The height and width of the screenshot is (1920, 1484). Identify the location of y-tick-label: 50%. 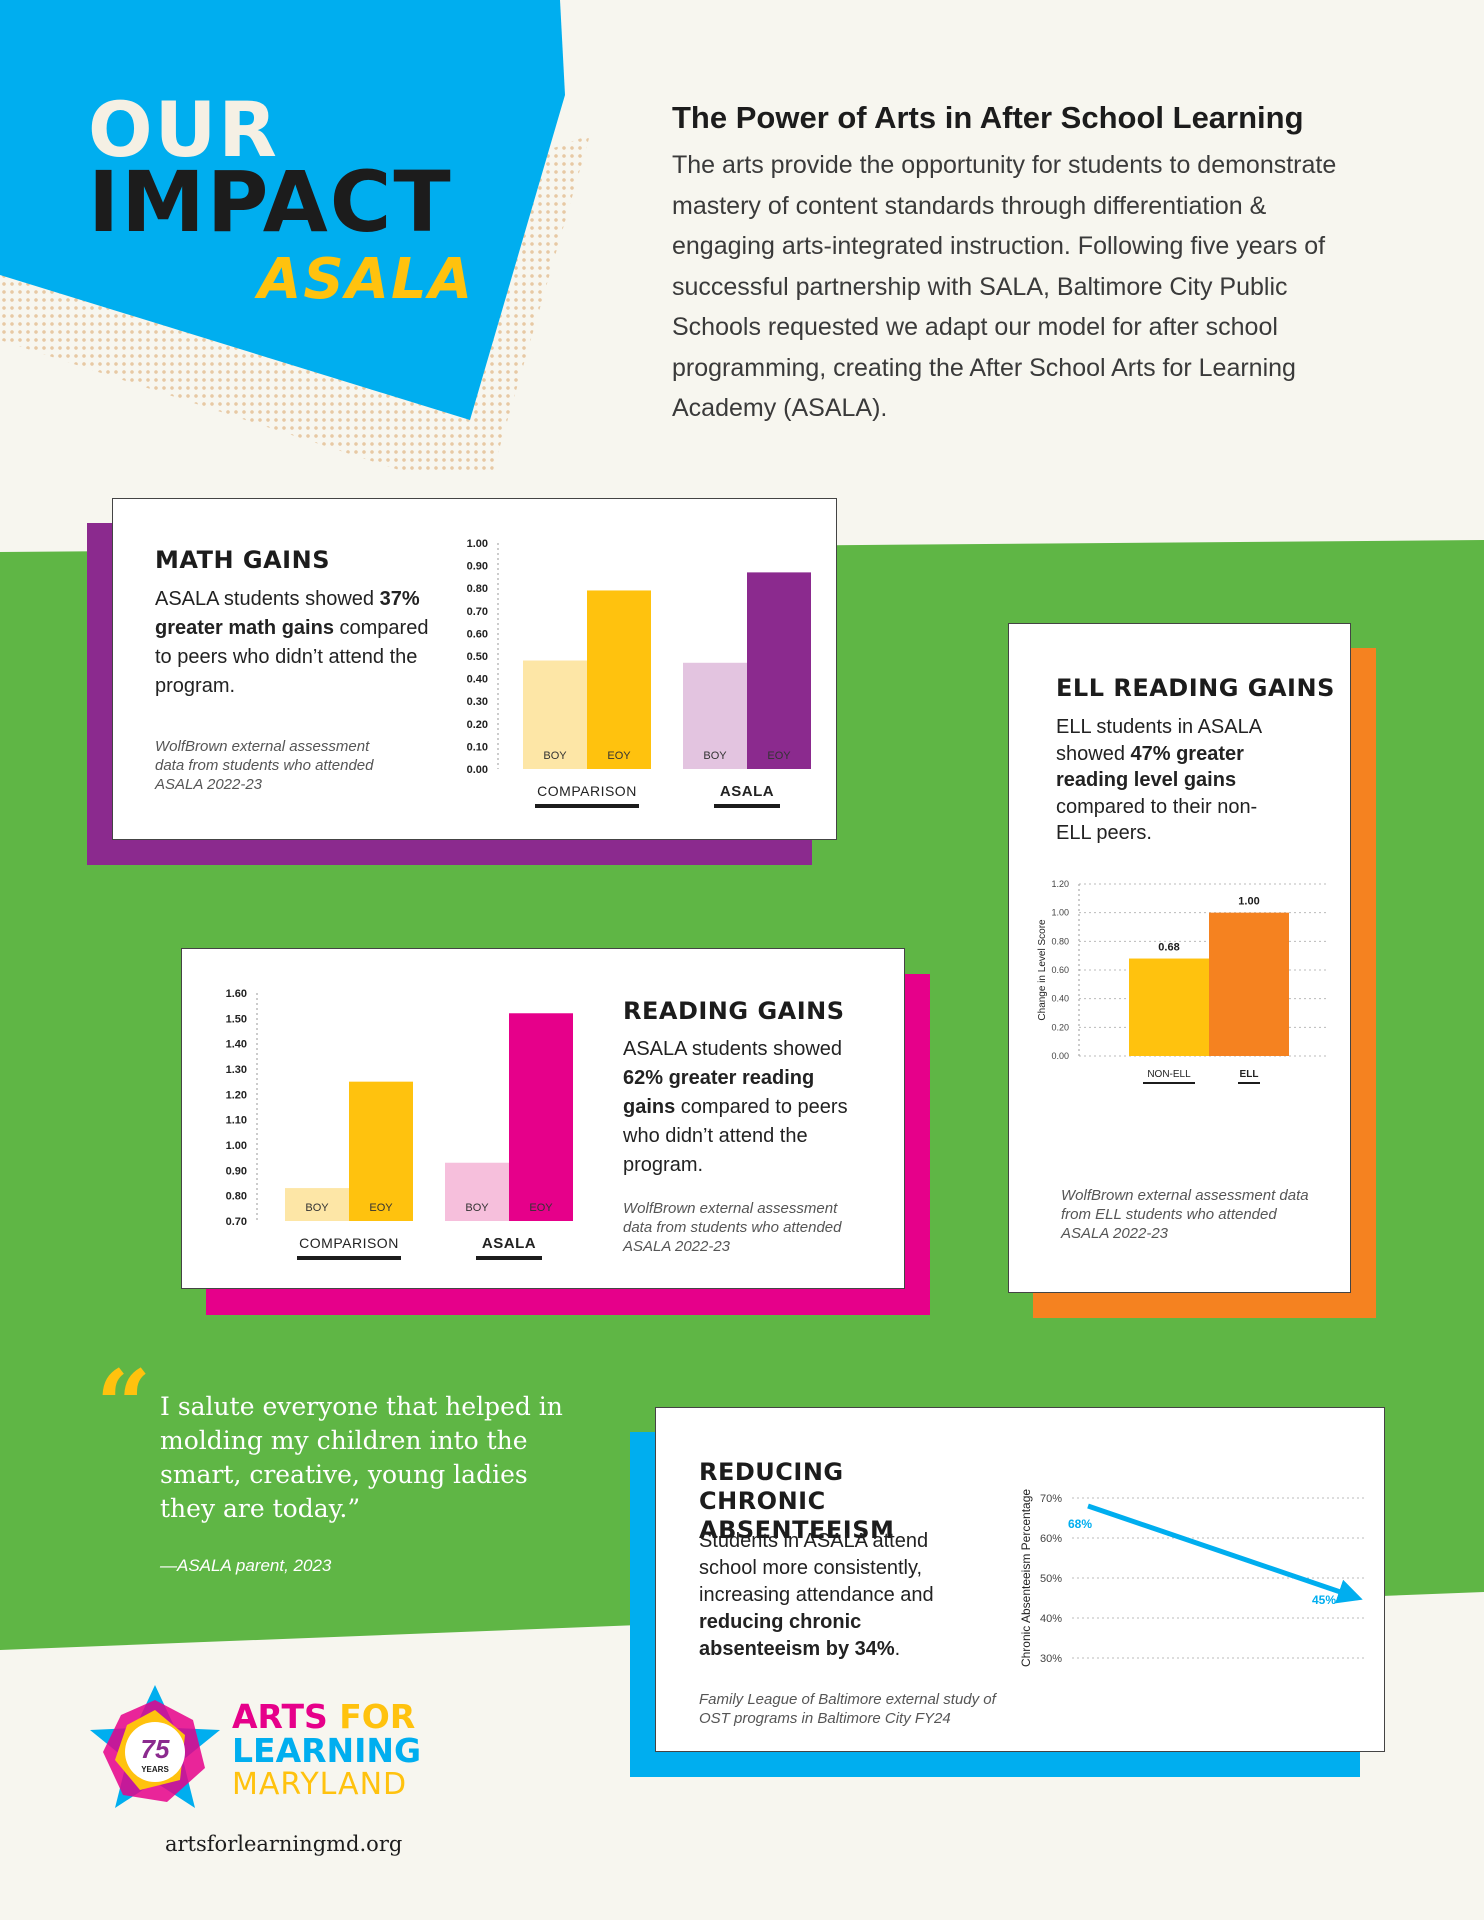
(1051, 1579).